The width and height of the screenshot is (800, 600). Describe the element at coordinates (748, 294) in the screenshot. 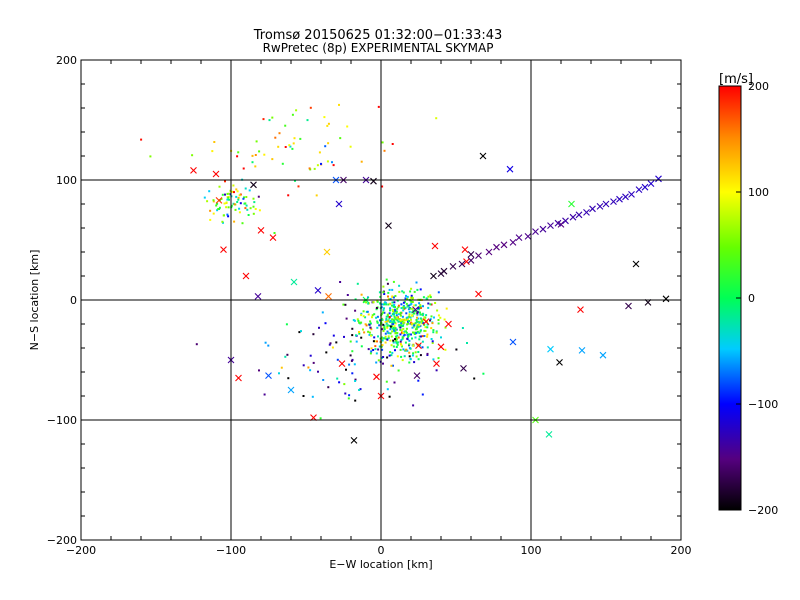

I see `colorbar: [m/s] 200 100 0 −100 −200` at that location.